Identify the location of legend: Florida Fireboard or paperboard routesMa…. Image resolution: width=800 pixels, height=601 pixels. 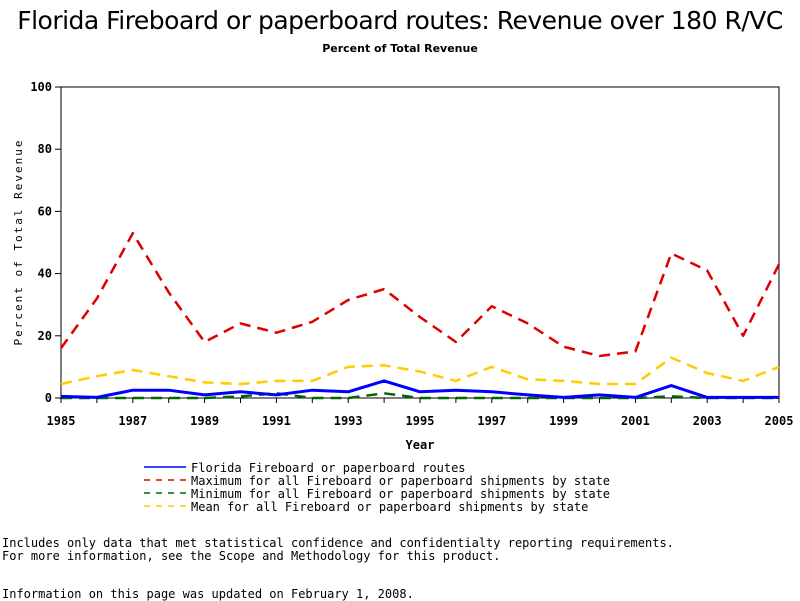
(377, 487).